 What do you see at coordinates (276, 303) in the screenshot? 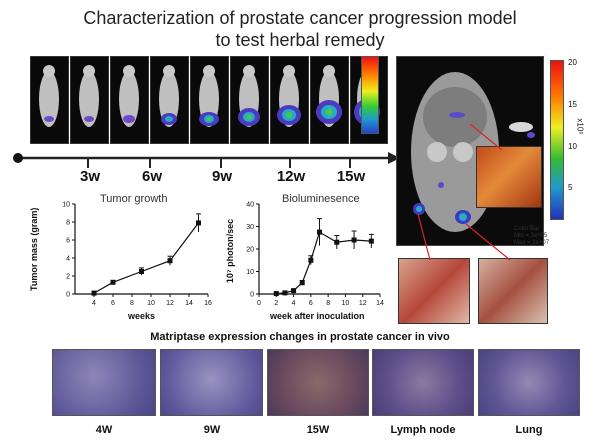
I see `x-tick-label: 2` at bounding box center [276, 303].